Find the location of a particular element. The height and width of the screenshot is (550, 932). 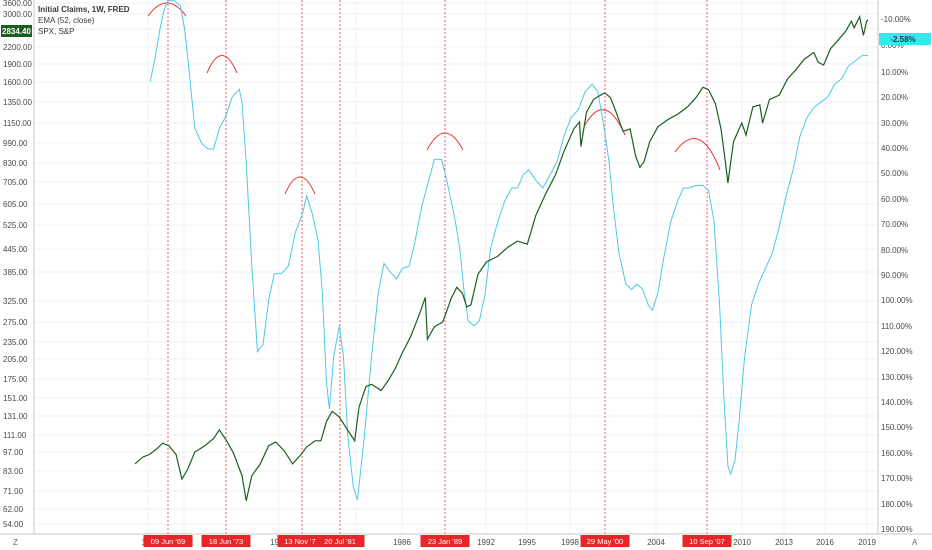

x-tick-label: 1986 is located at coordinates (402, 542).